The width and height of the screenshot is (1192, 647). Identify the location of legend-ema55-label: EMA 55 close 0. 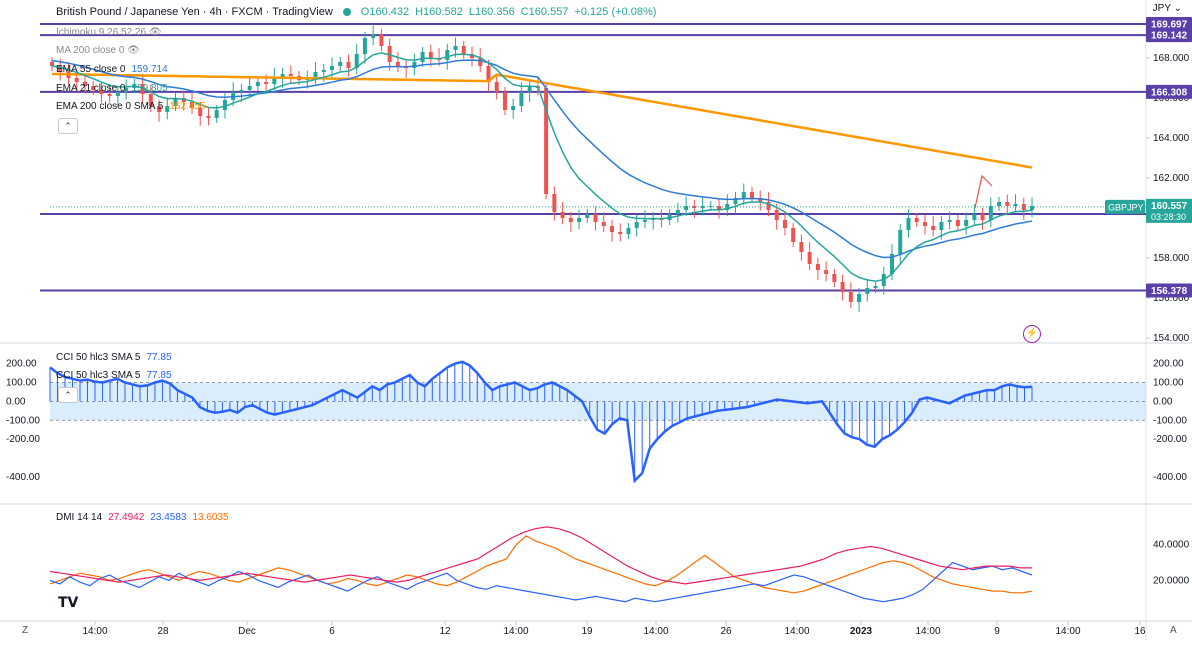
(91, 69).